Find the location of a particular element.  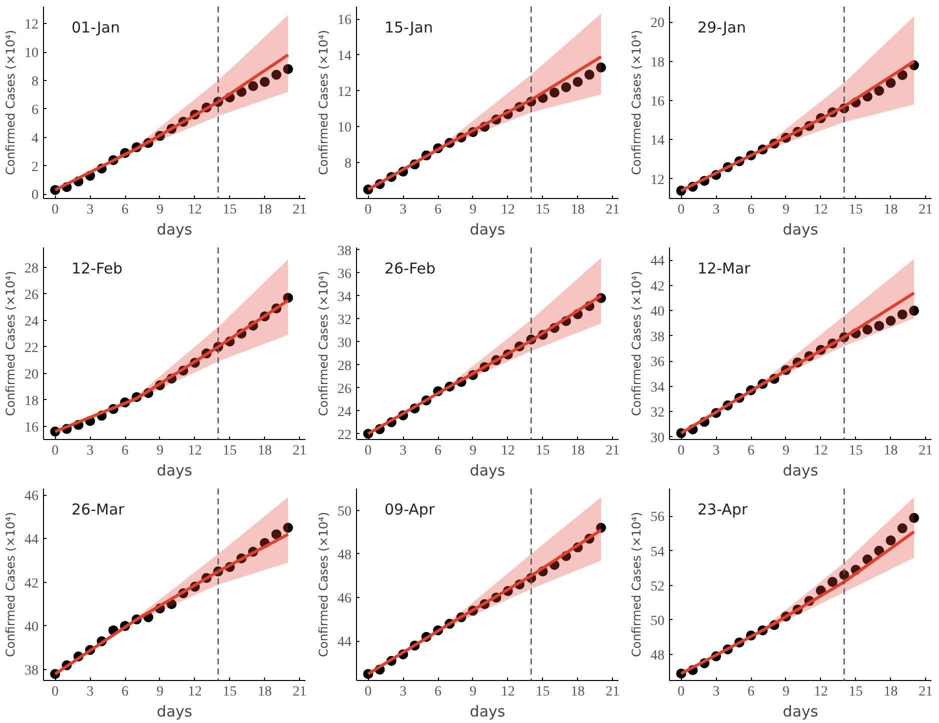

text: 12-Mar is located at coordinates (725, 269).